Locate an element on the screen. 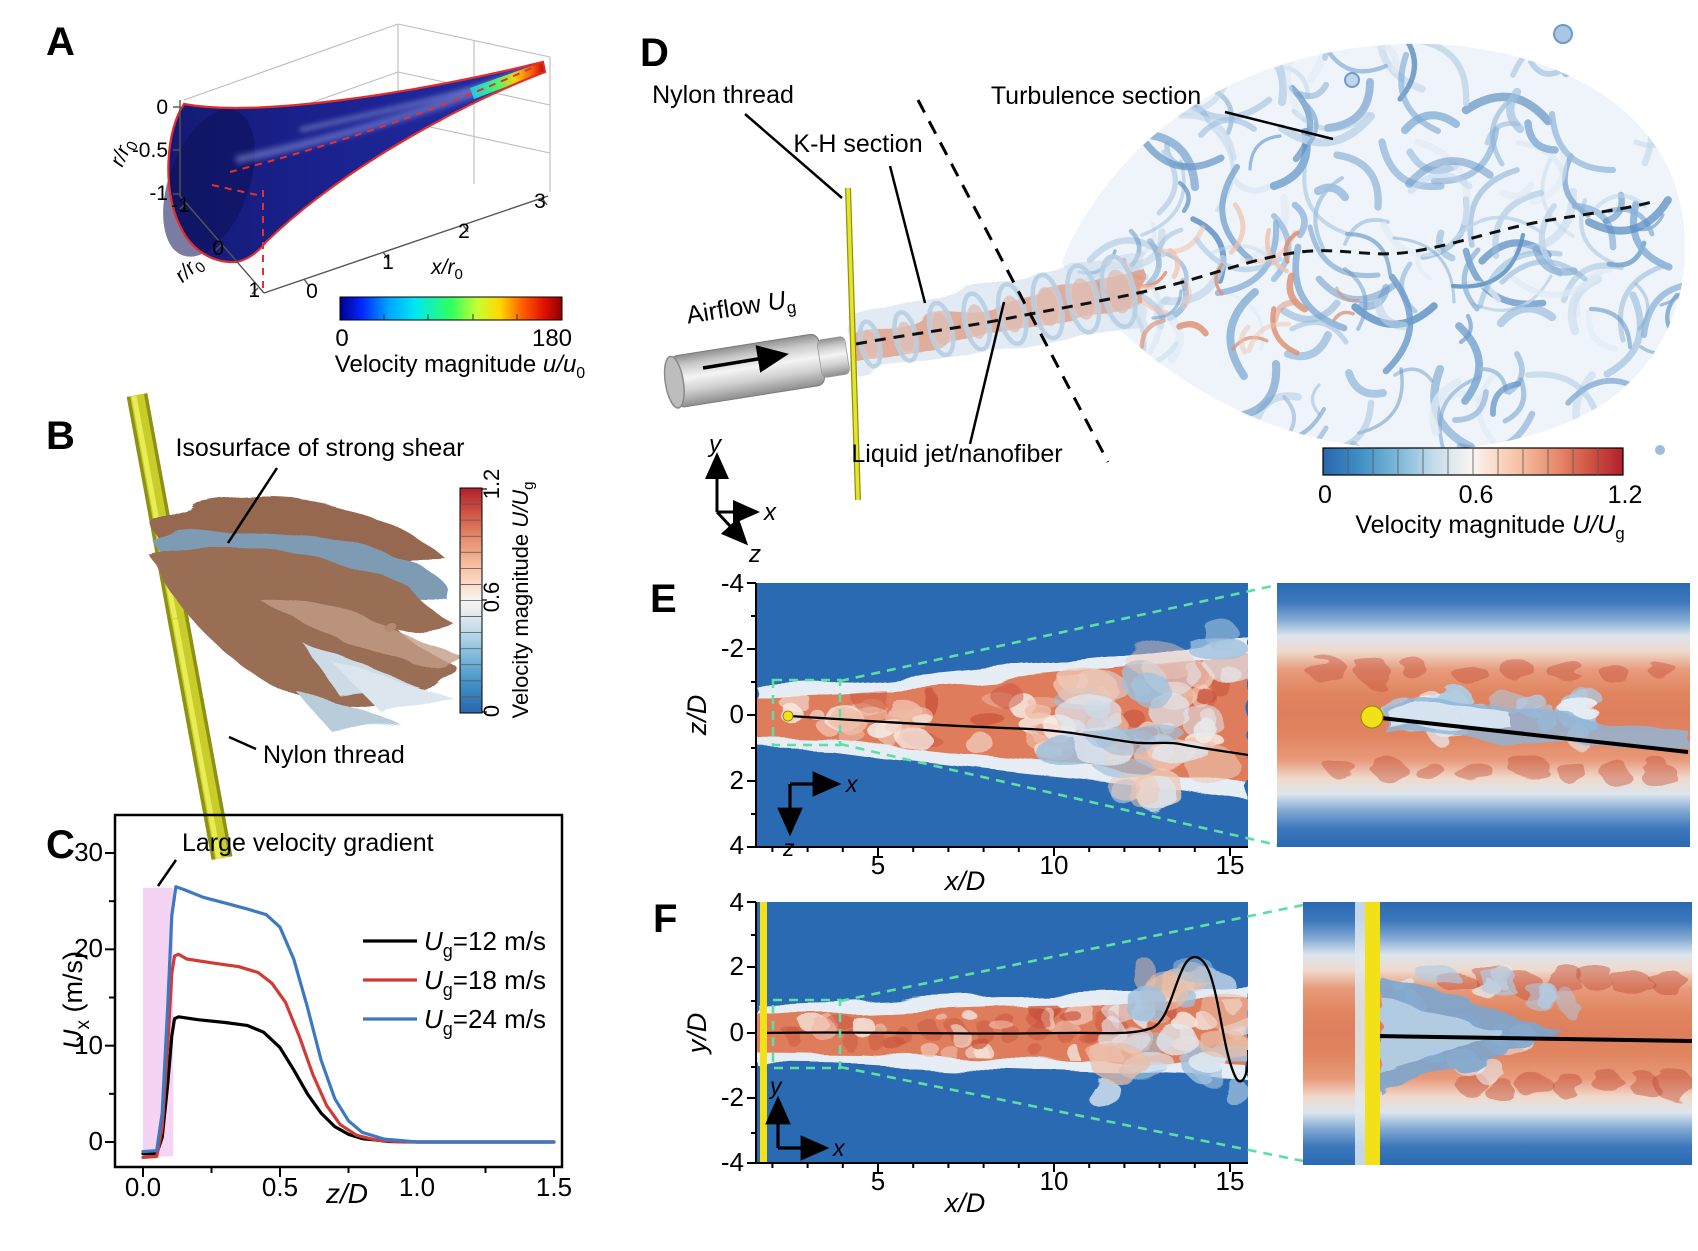 This screenshot has height=1251, width=1698. thread-dot-e-inset is located at coordinates (1372, 717).